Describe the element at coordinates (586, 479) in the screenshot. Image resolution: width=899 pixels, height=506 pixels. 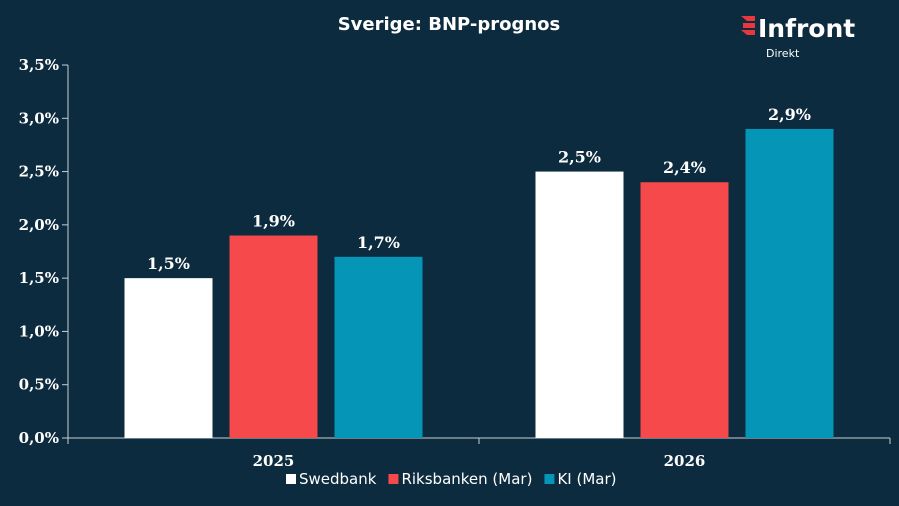
I see `legend-label: KI (Mar)` at that location.